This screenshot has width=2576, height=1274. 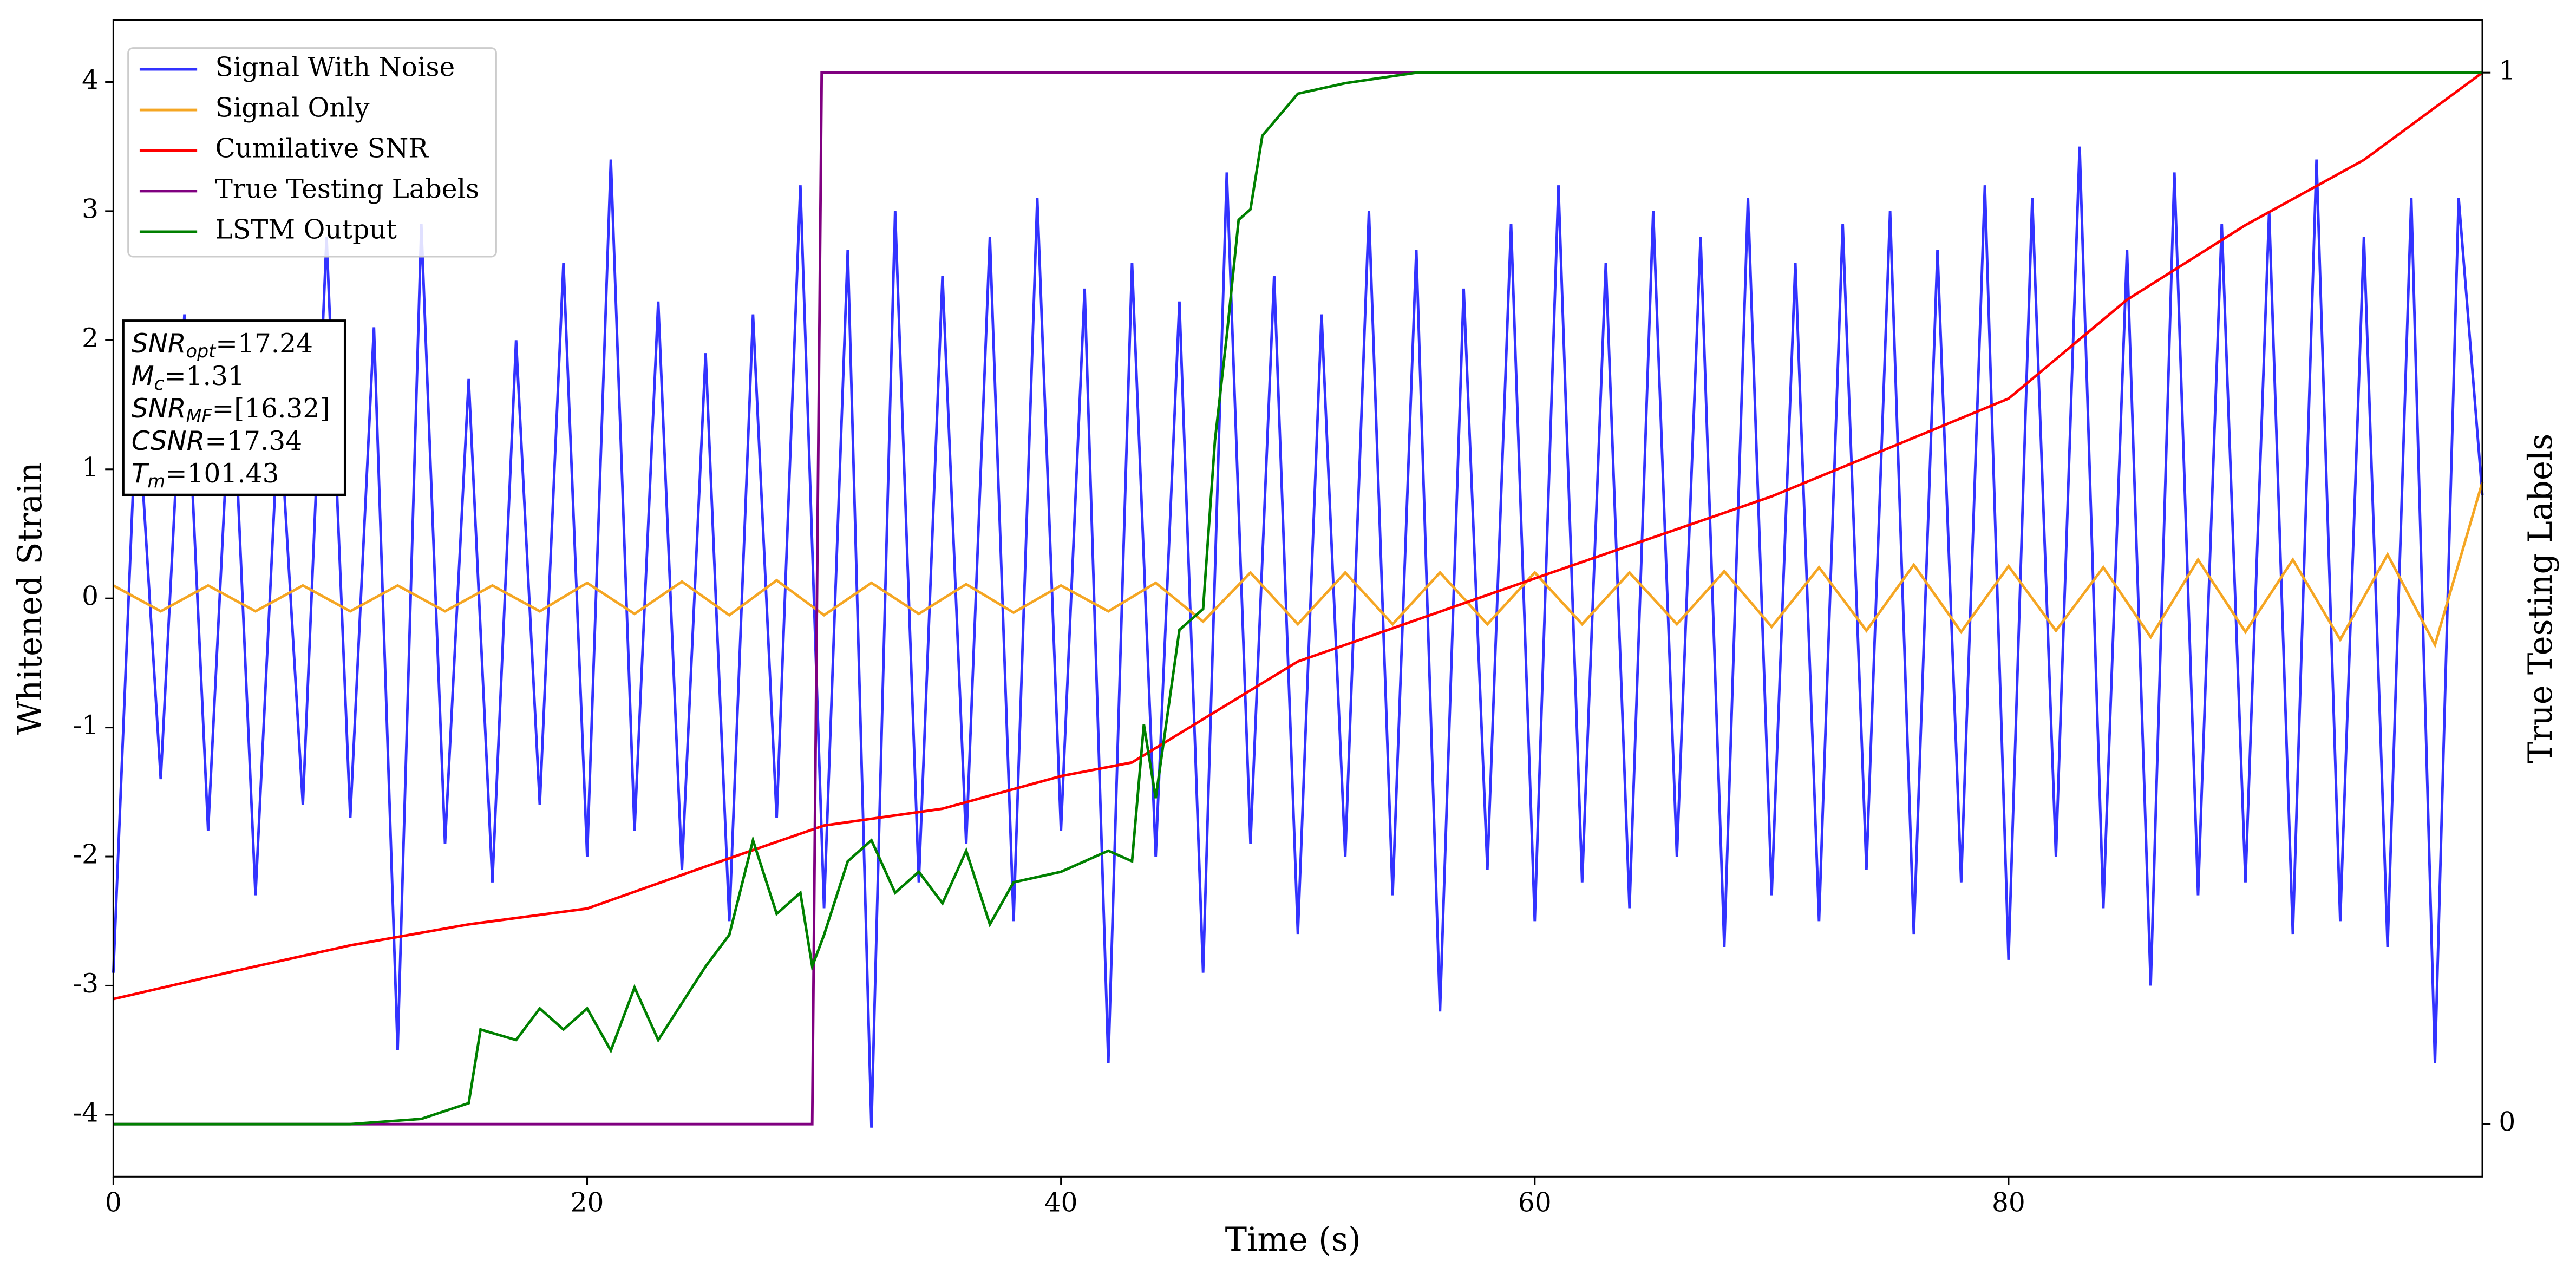 What do you see at coordinates (156, 481) in the screenshot?
I see `annotation-subscript: m` at bounding box center [156, 481].